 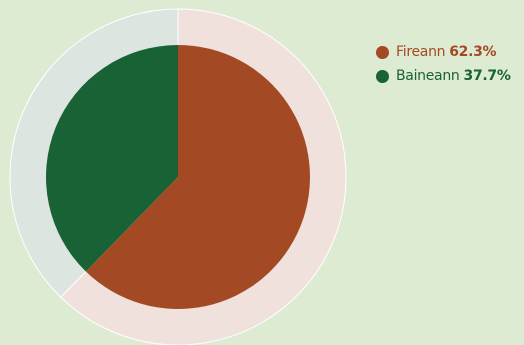 I want to click on legend-label-fireann: Fireann, so click(x=421, y=52).